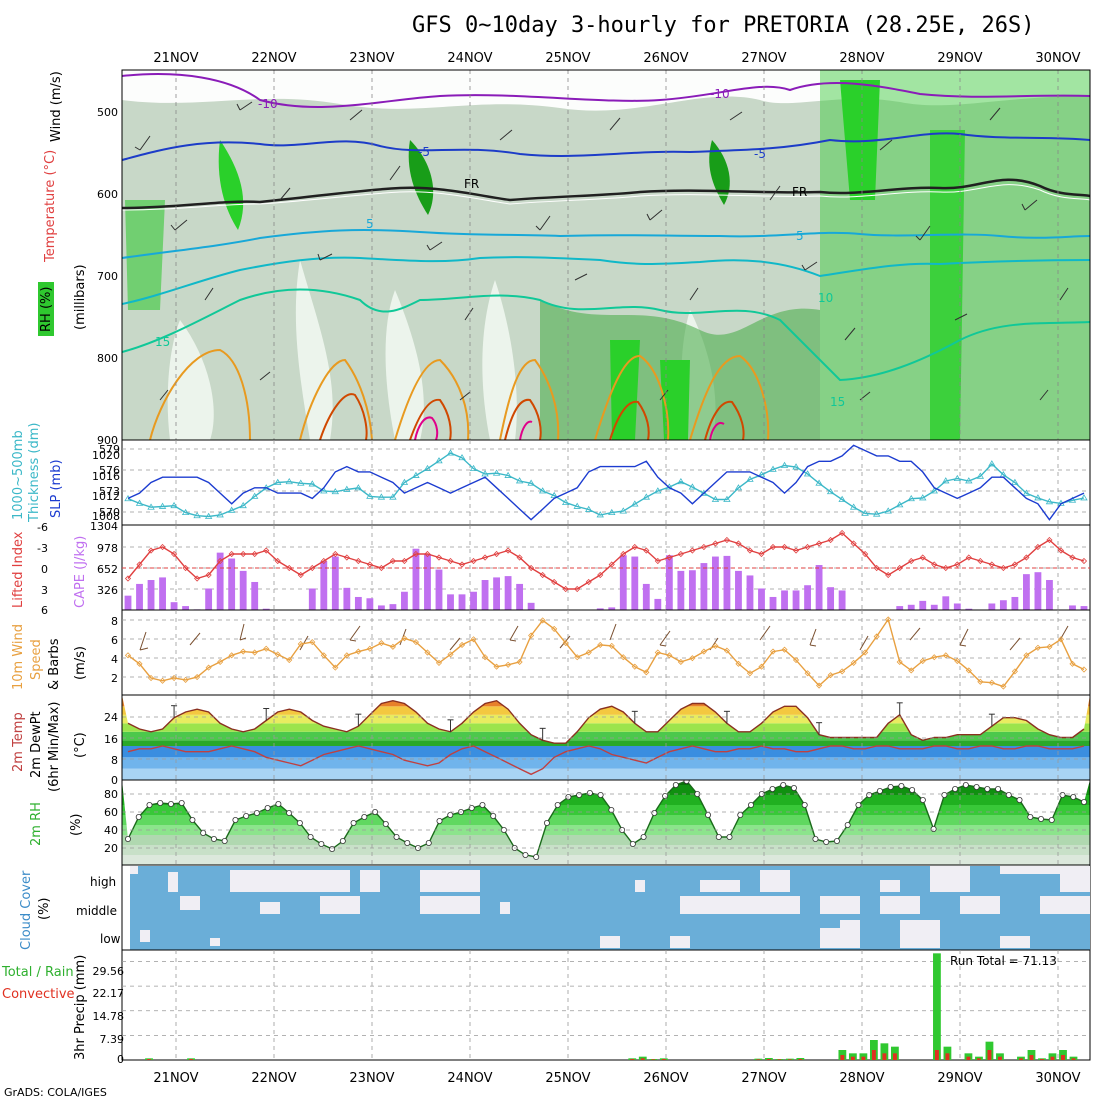  Describe the element at coordinates (469, 1078) in the screenshot. I see `date-label-bottom: 24NOV` at that location.